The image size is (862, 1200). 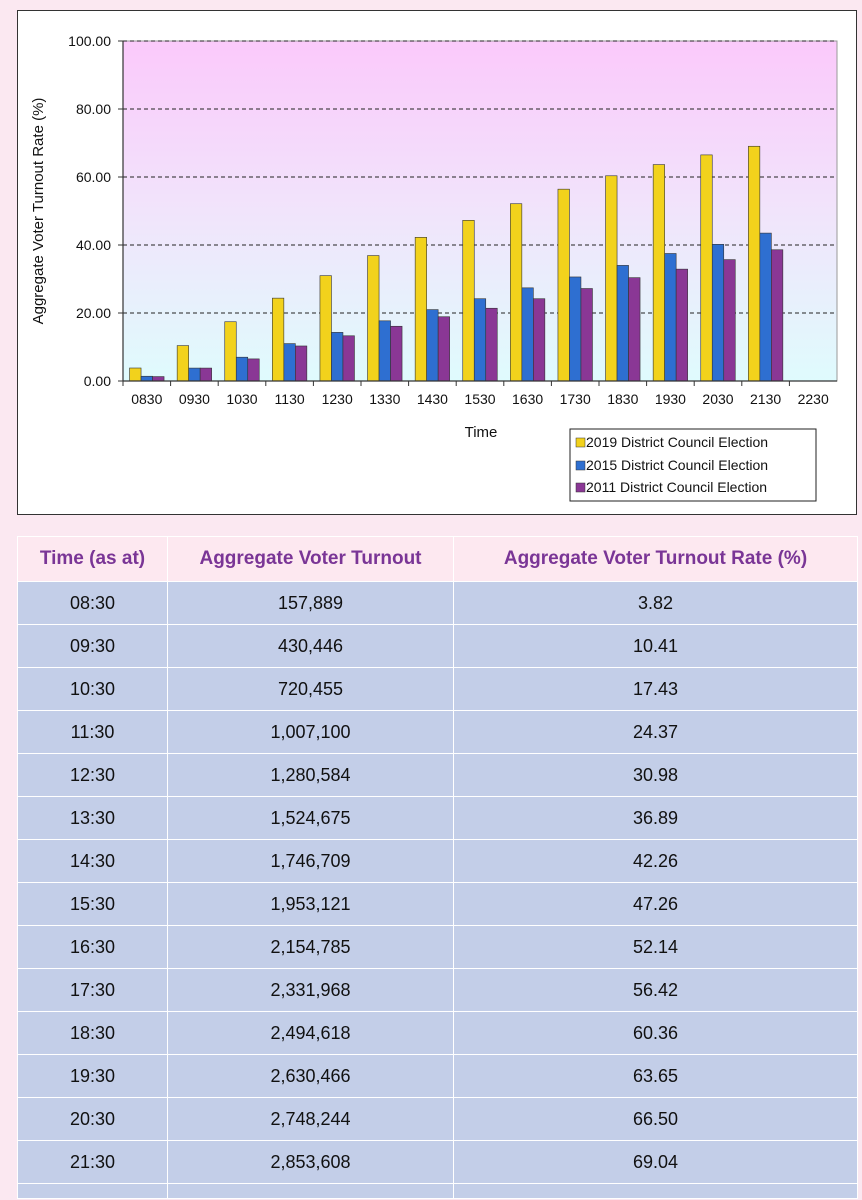 I want to click on y-tick-label: 60.00, so click(x=93, y=177).